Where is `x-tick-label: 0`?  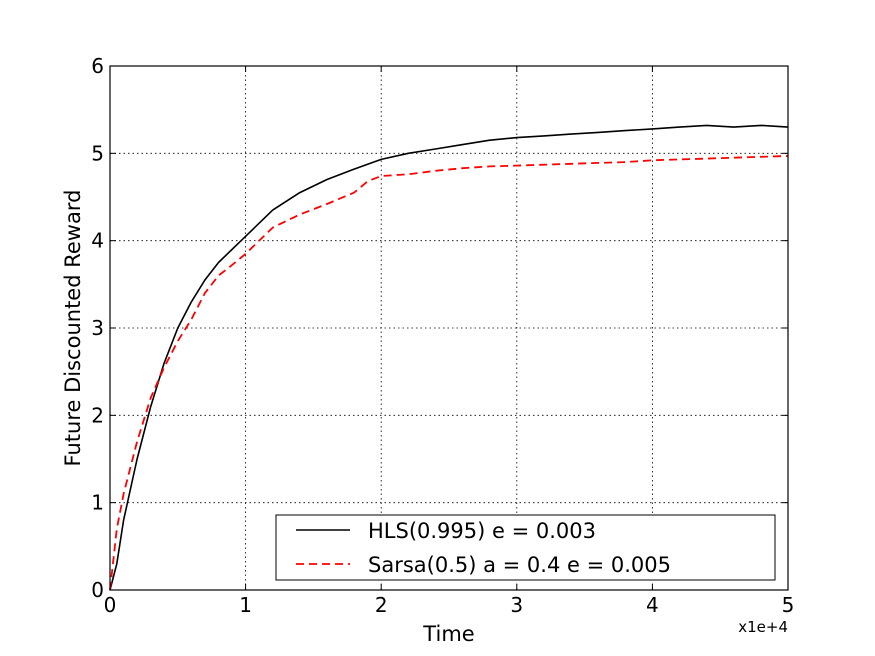 x-tick-label: 0 is located at coordinates (110, 605).